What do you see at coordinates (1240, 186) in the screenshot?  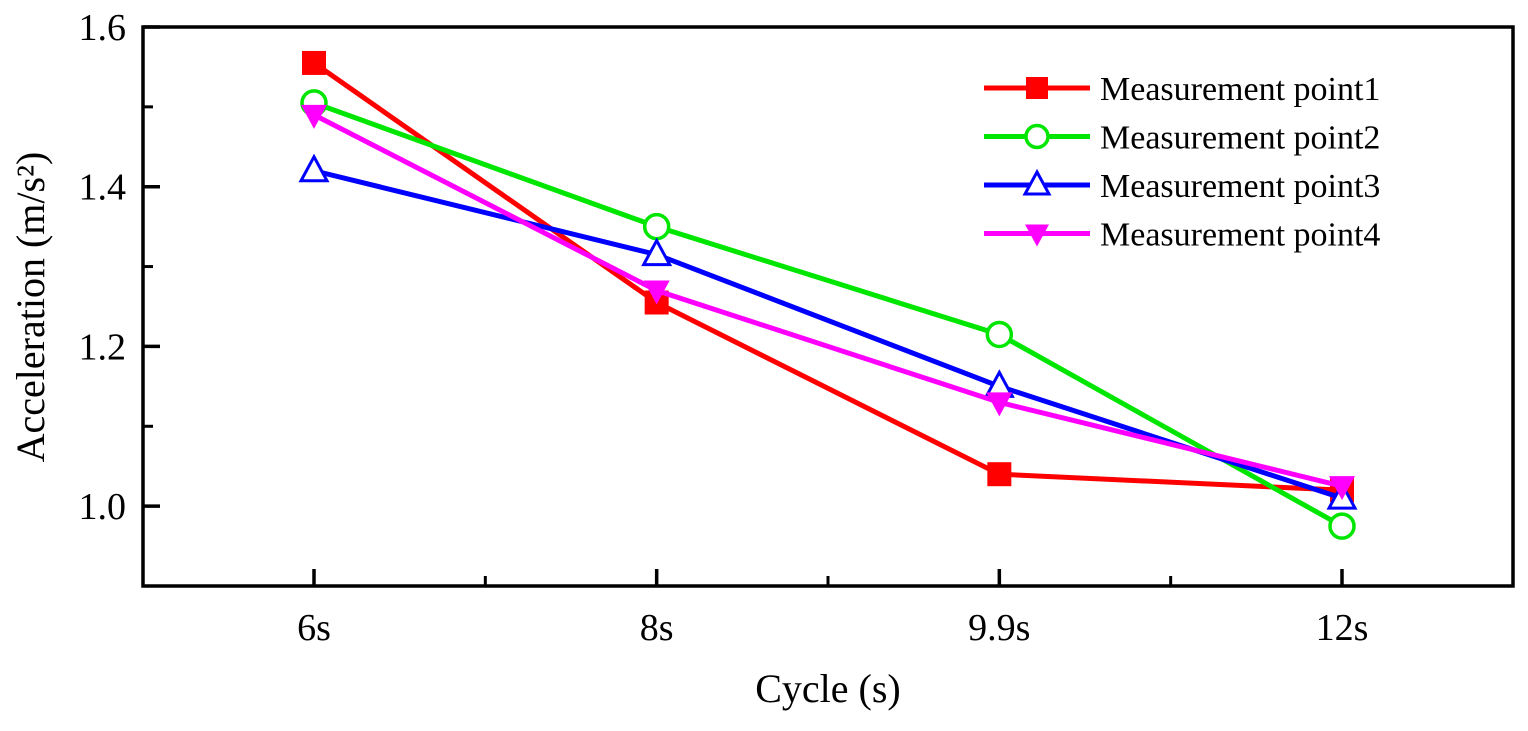 I see `legend-label: Measurement point3` at bounding box center [1240, 186].